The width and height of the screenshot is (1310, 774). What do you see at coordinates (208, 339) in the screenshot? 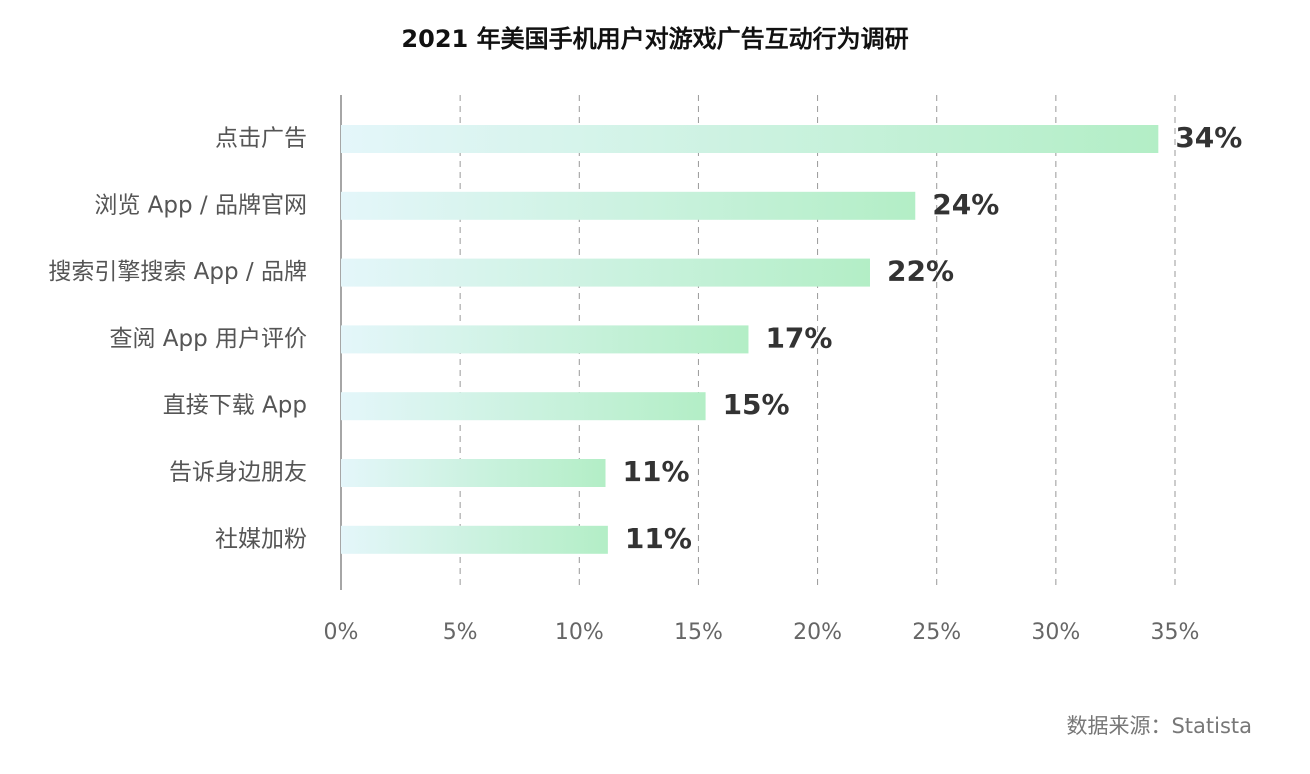
I see `category-label: 查阅 App 用户评价` at bounding box center [208, 339].